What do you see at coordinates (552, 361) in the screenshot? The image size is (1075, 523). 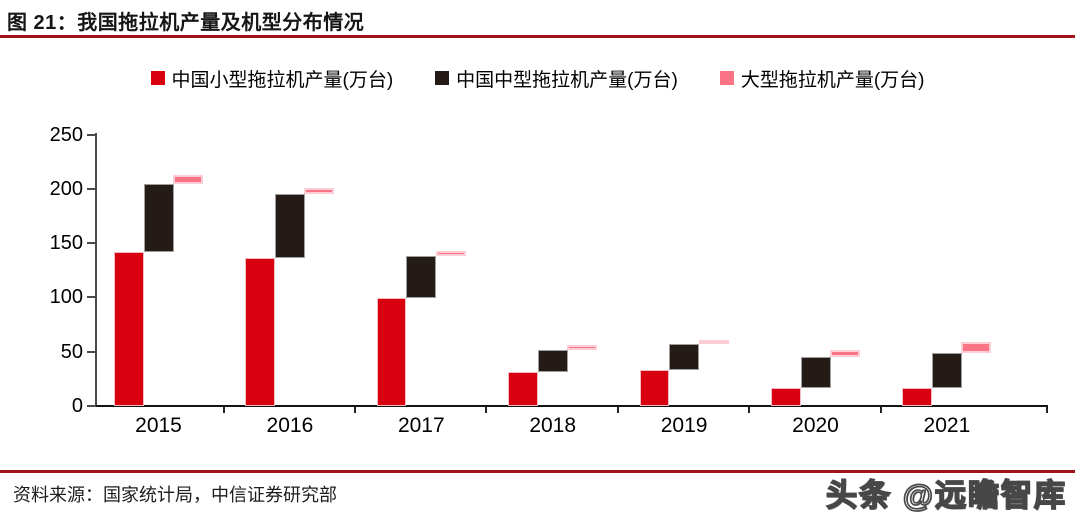 I see `bar-medium-2018` at bounding box center [552, 361].